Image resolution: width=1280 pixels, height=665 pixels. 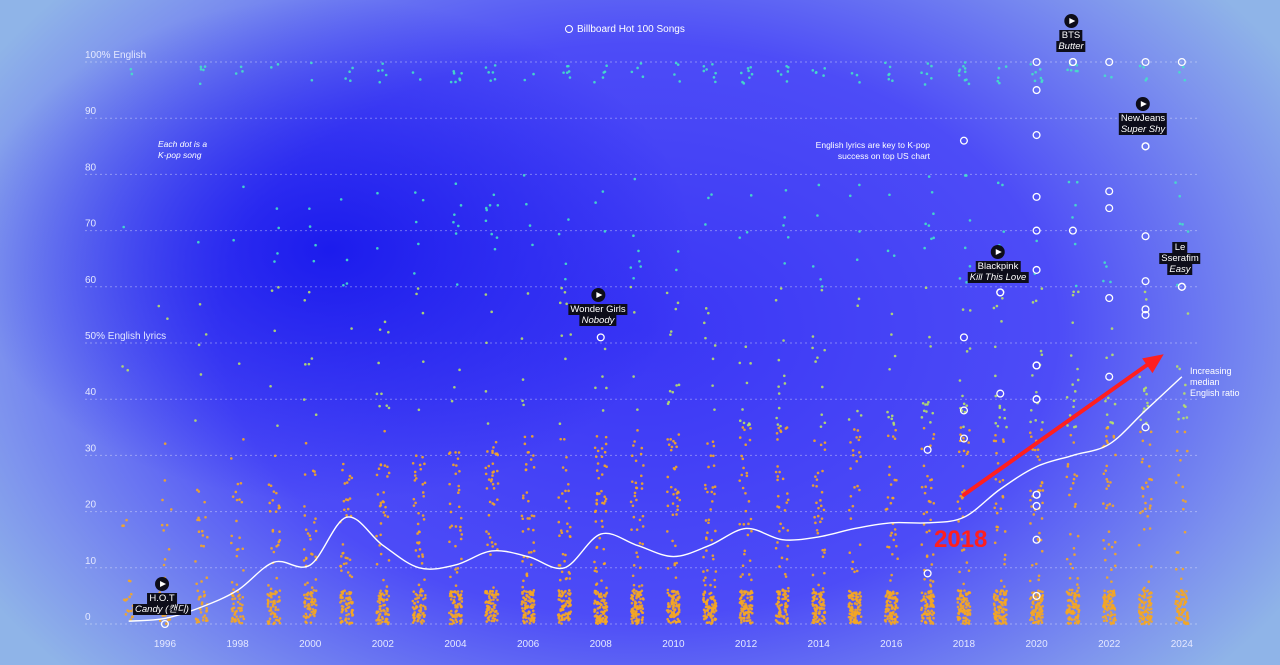 What do you see at coordinates (310, 644) in the screenshot?
I see `x-tick-label: 2000` at bounding box center [310, 644].